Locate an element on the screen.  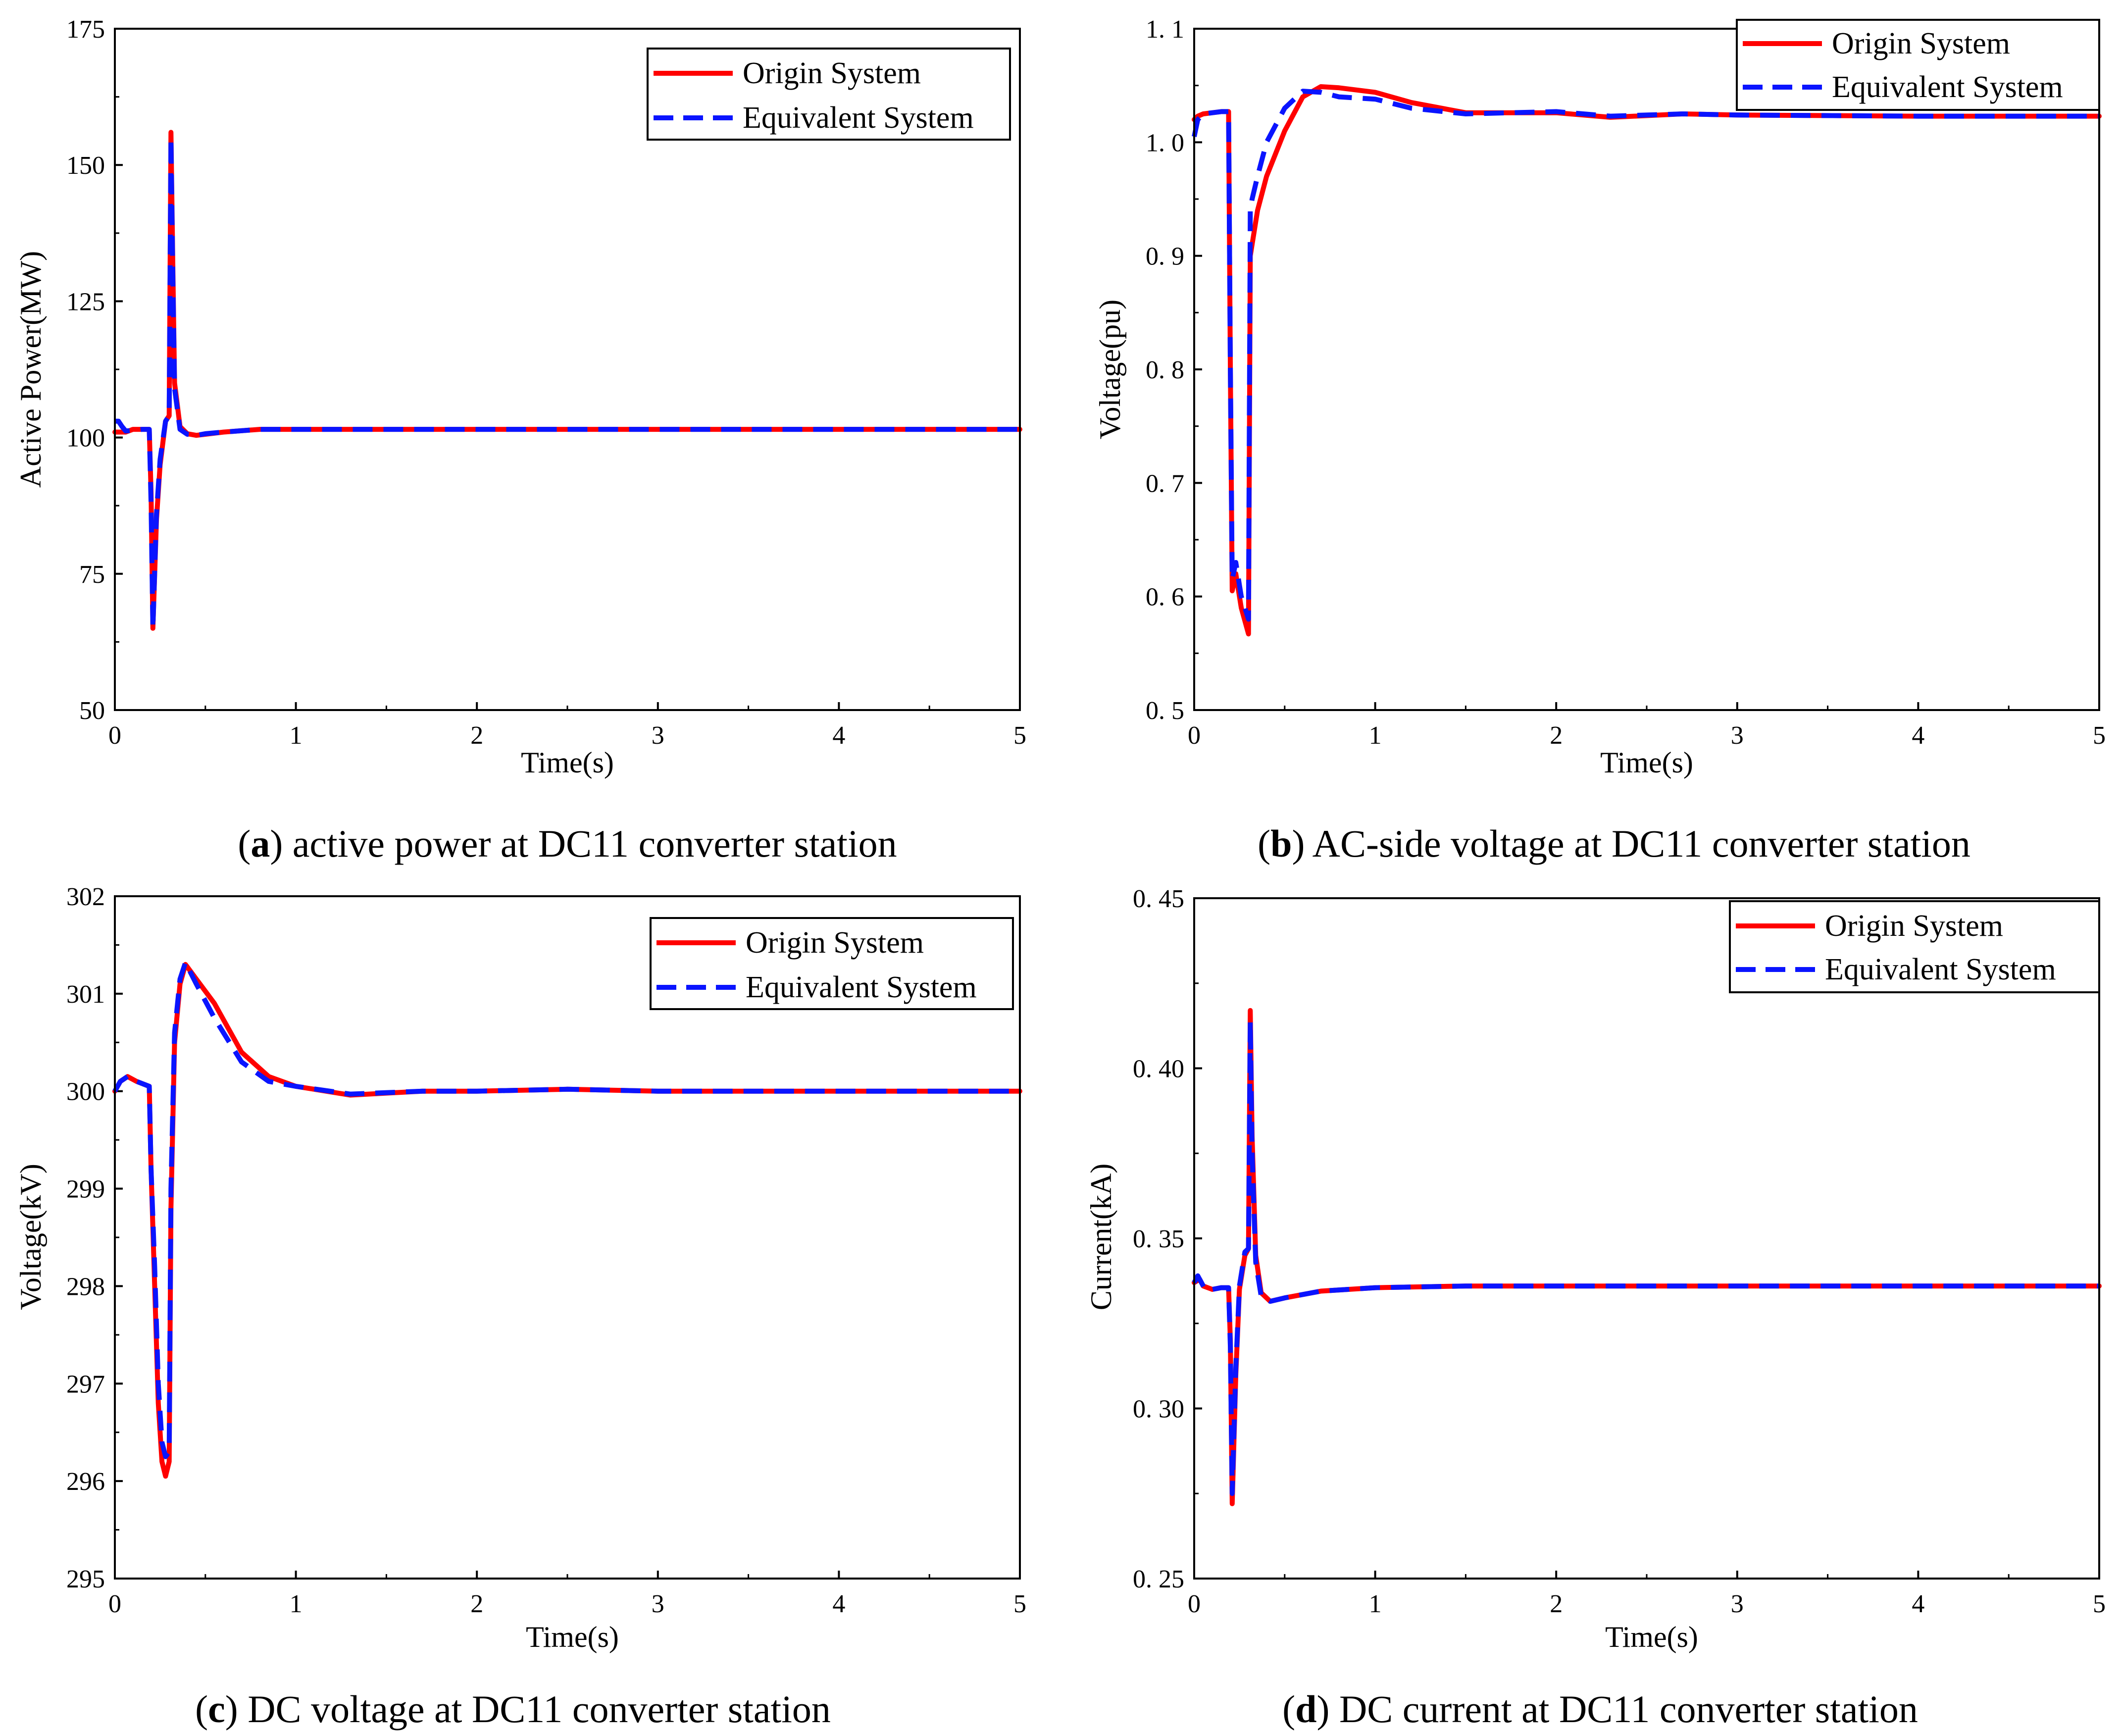
panel-d-x-axis-title: Time(s) is located at coordinates (1652, 1637).